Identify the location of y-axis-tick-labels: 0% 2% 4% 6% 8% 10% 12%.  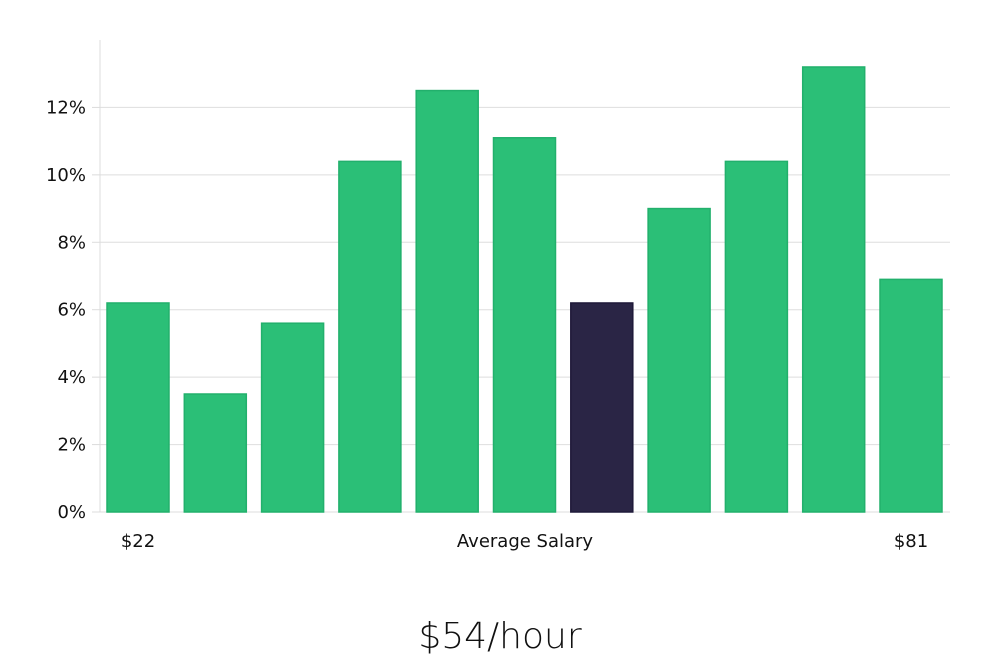
(66, 310).